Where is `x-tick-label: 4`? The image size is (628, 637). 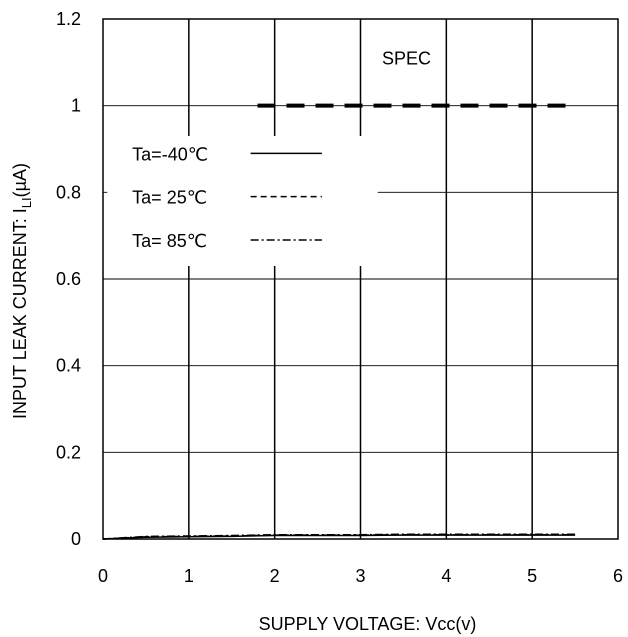
x-tick-label: 4 is located at coordinates (446, 576).